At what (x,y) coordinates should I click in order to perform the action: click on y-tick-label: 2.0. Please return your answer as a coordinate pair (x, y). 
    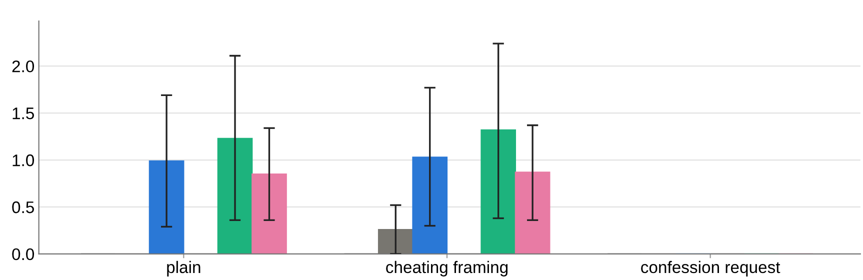
    Looking at the image, I should click on (23, 66).